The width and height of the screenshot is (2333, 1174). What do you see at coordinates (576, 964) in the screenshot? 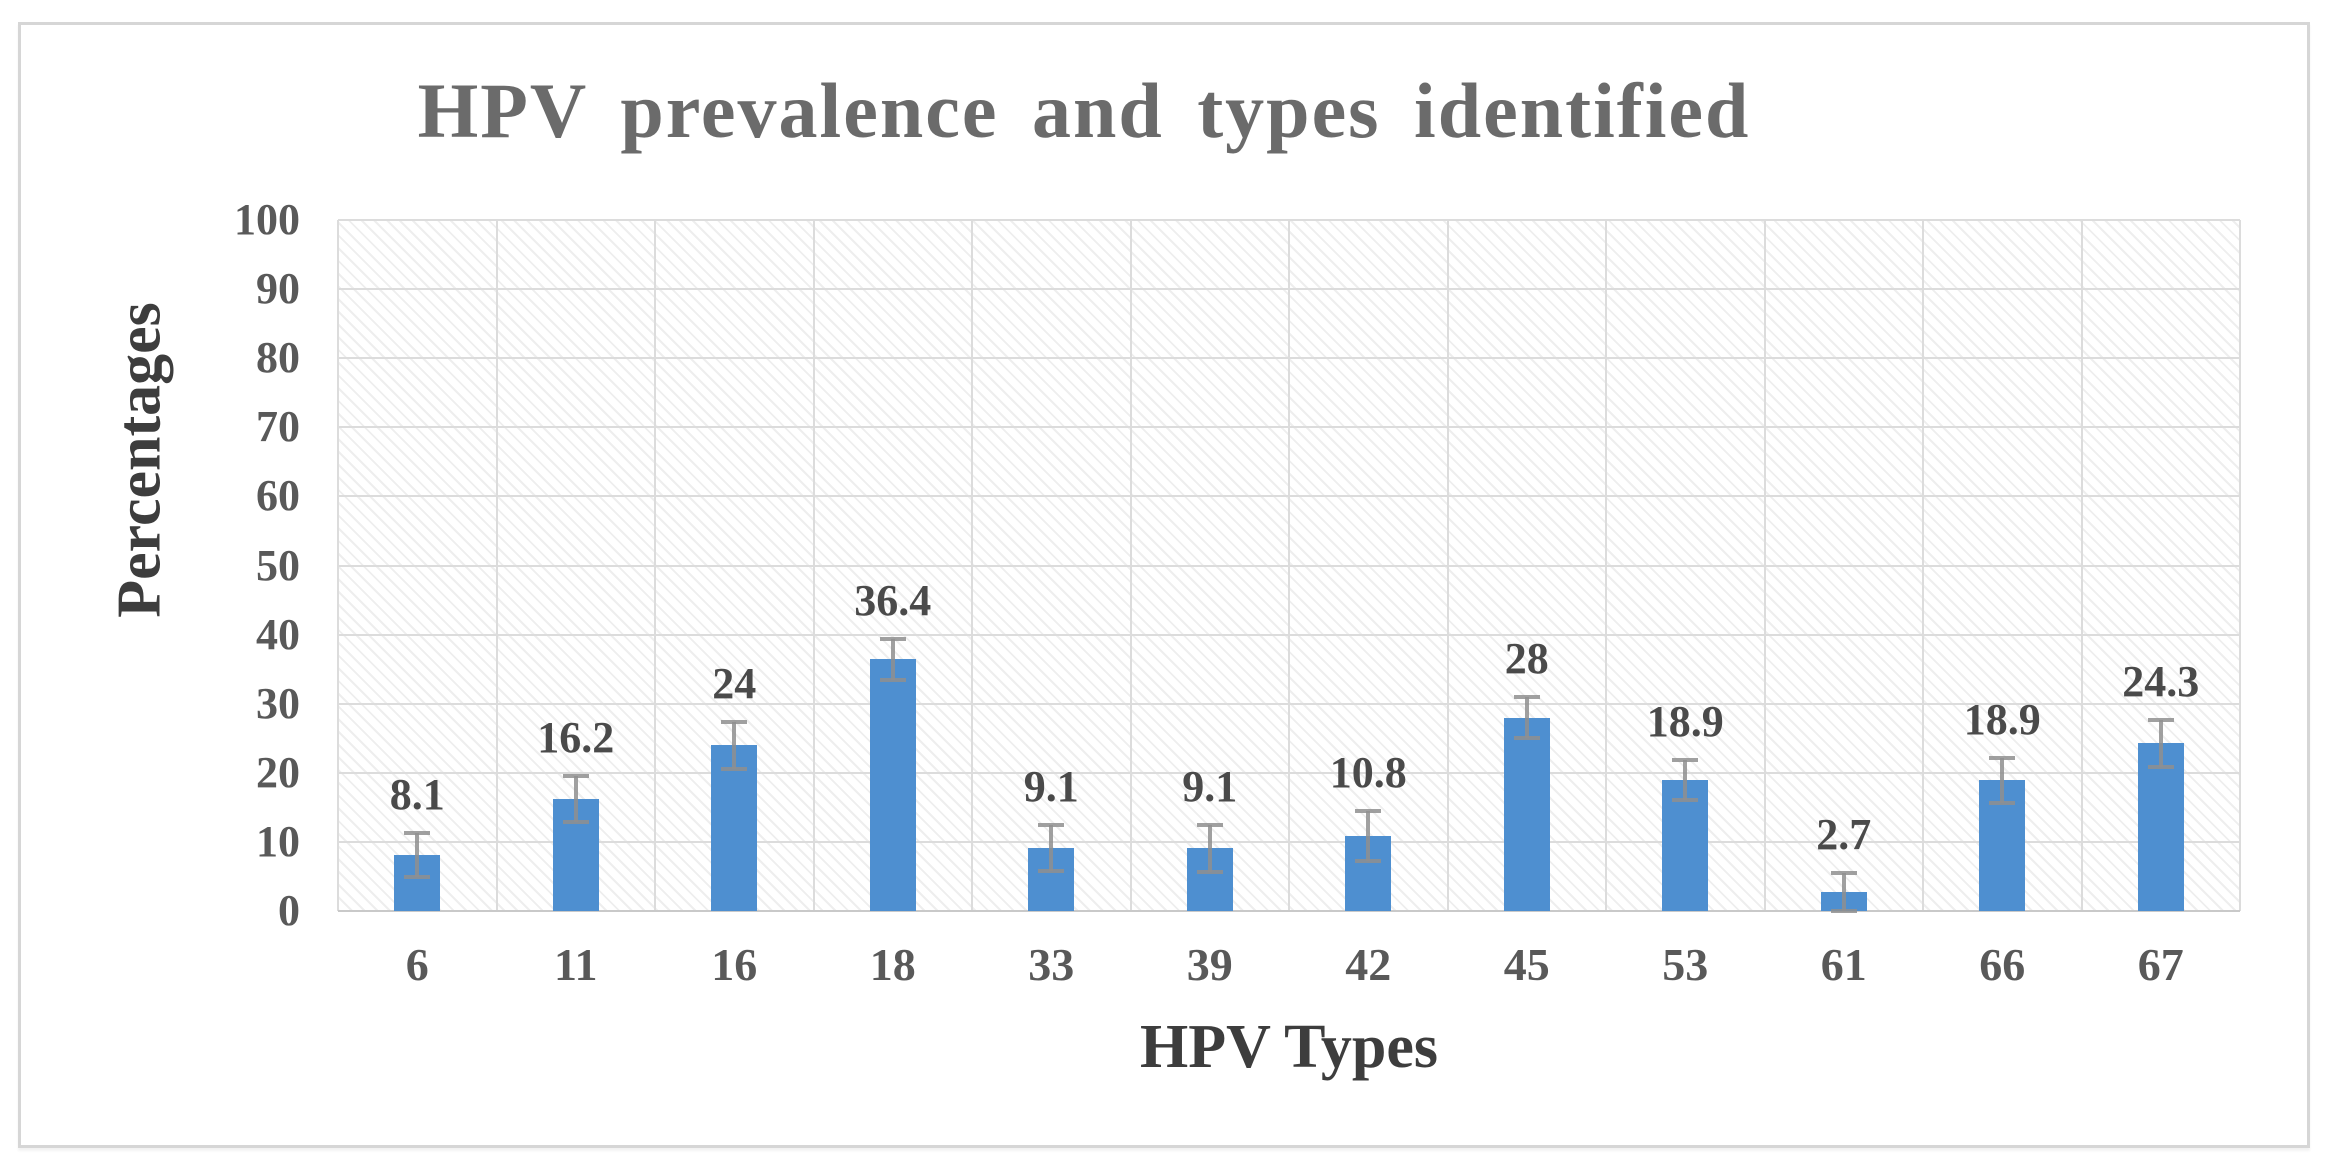
I see `x-tick-label-11: 11` at bounding box center [576, 964].